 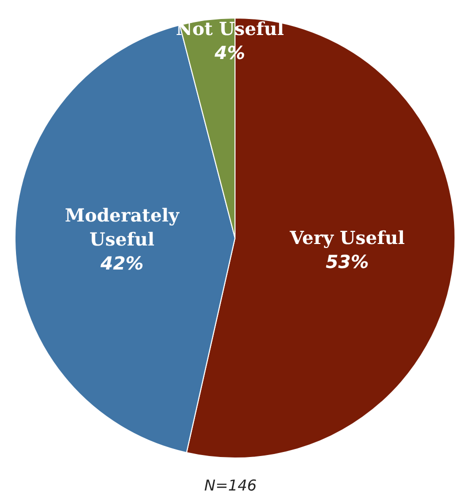 What do you see at coordinates (346, 239) in the screenshot?
I see `slice-label: Very Useful` at bounding box center [346, 239].